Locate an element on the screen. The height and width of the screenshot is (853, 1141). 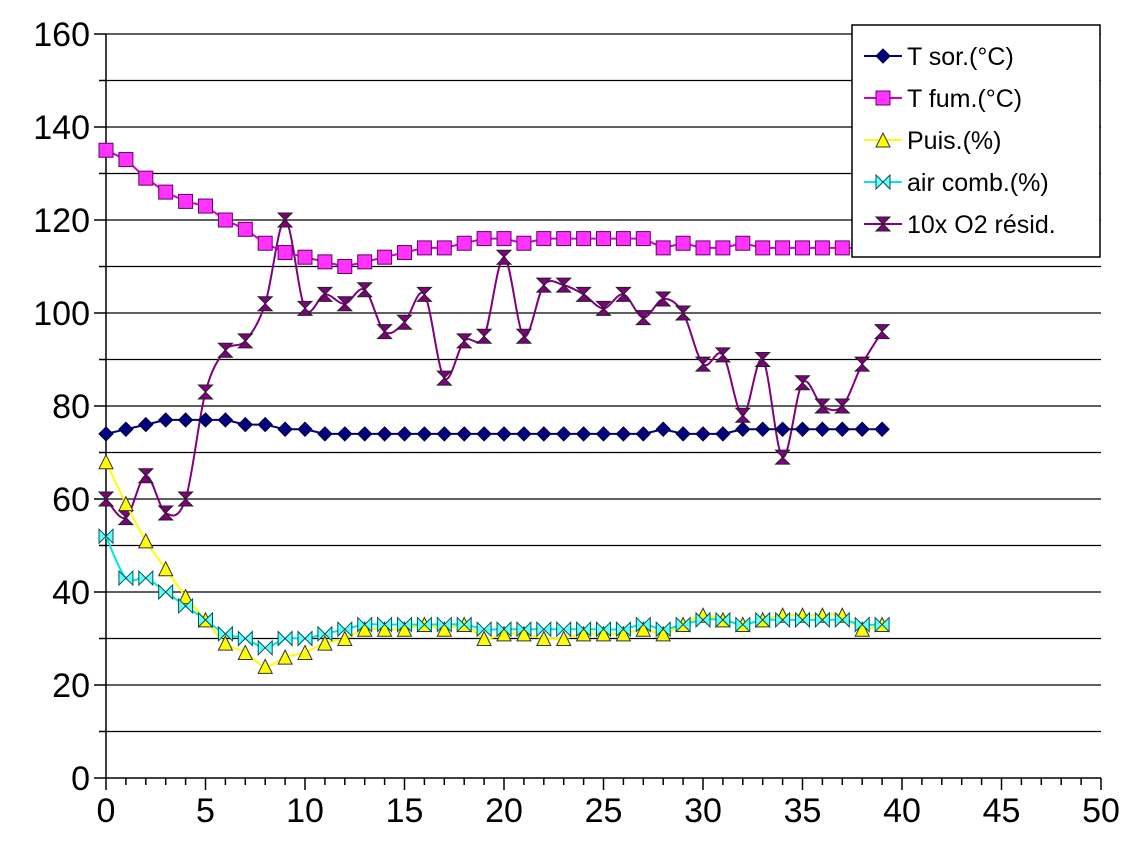
legend-label: T sor.(°C) is located at coordinates (960, 57).